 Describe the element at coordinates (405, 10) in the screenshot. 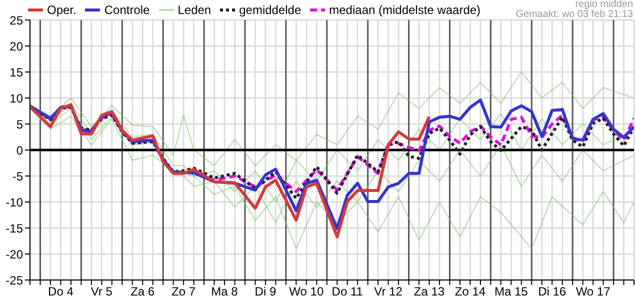

I see `legend-label: mediaan (middelste waarde)` at that location.